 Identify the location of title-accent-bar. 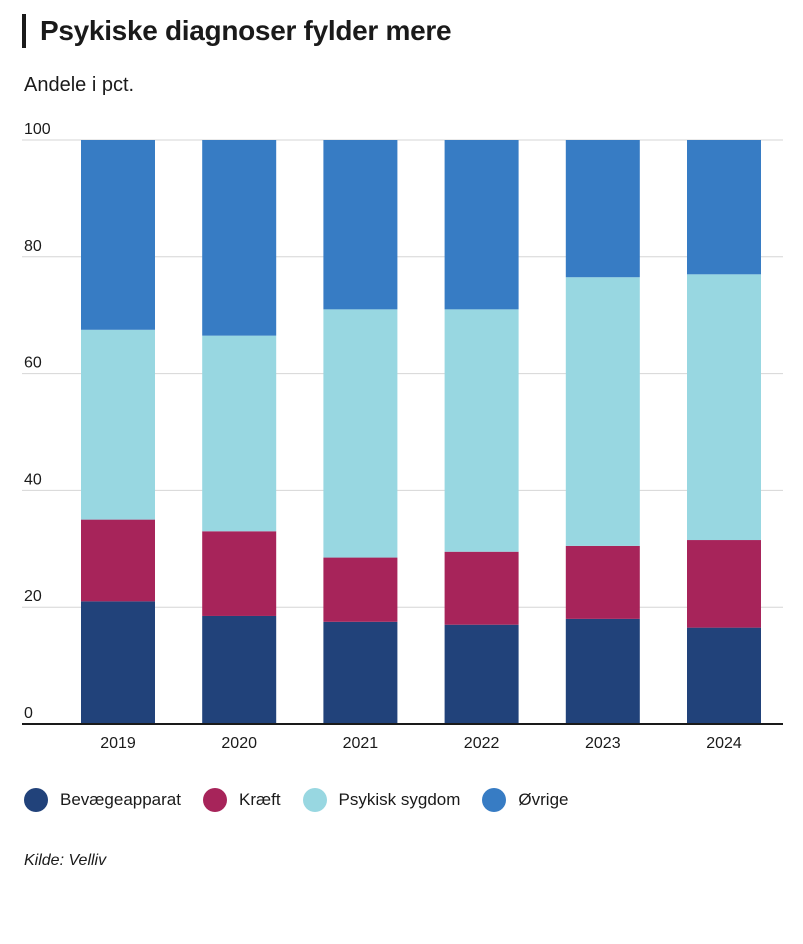
(24, 31).